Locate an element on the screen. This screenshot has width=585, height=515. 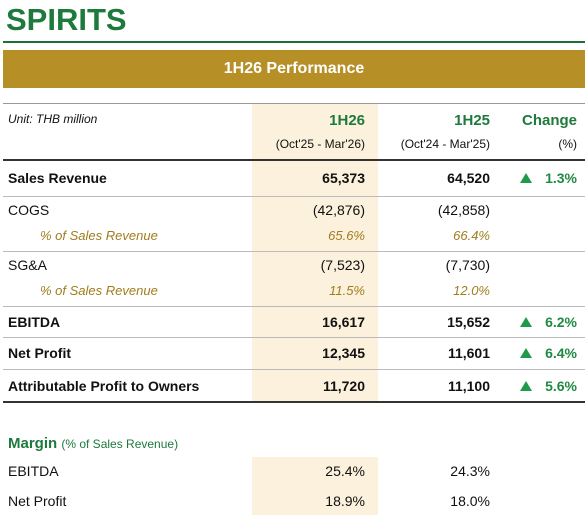
banner is located at coordinates (294, 69).